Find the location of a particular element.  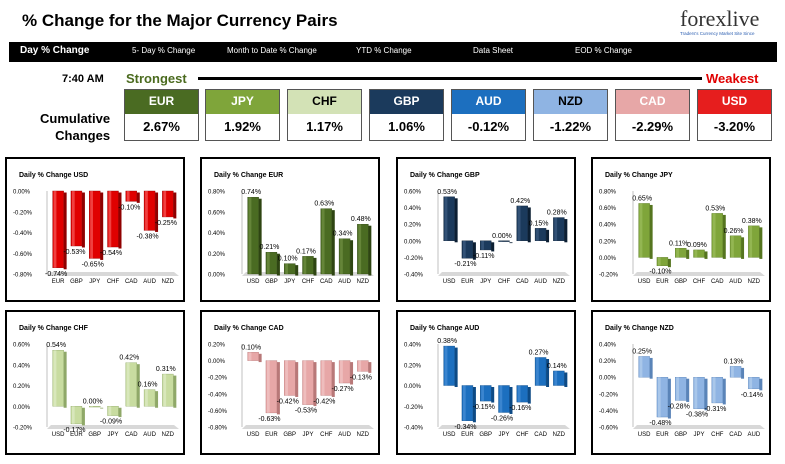

nav-data-sheet: Data Sheet is located at coordinates (493, 50).